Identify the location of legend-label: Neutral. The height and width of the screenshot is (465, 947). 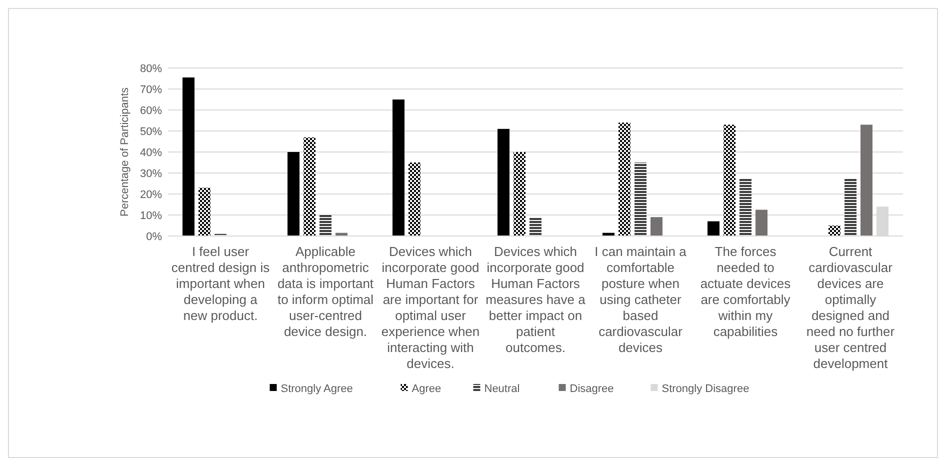
(502, 388).